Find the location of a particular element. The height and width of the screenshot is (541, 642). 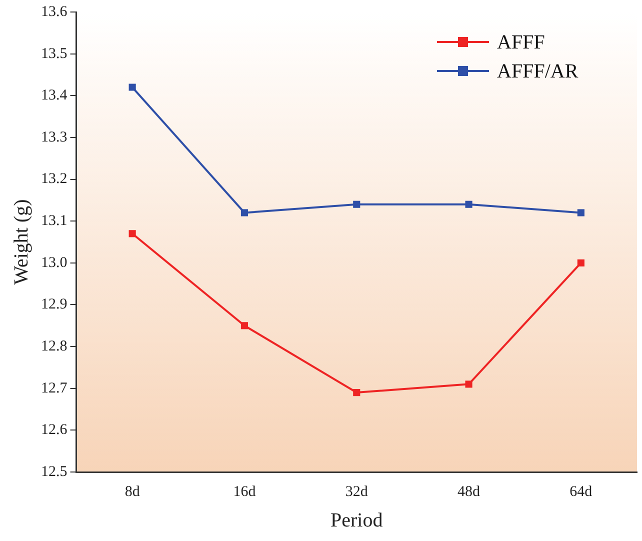

x-tick-label: 48d is located at coordinates (469, 492).